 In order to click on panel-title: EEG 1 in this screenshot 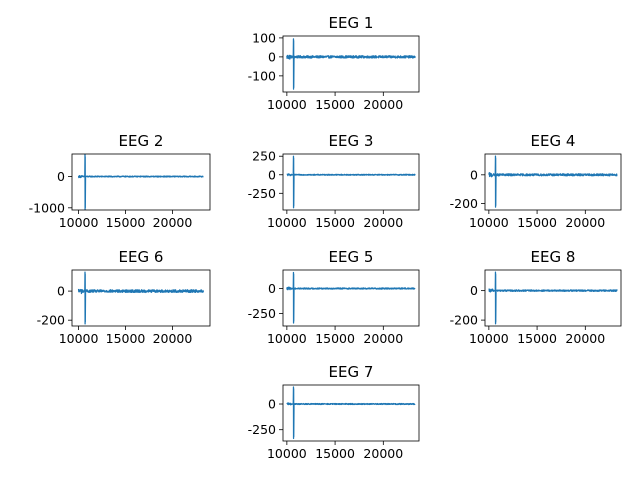, I will do `click(351, 23)`.